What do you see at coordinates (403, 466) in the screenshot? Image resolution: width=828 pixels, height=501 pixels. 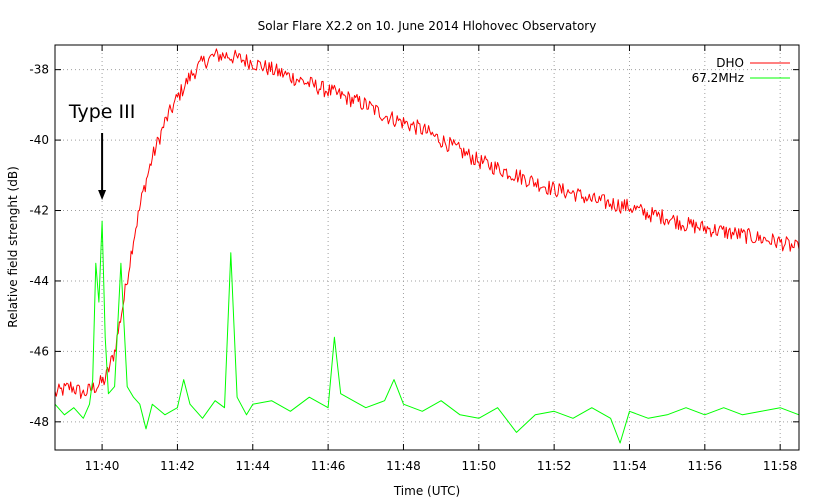 I see `x-tick-label: 11:48` at bounding box center [403, 466].